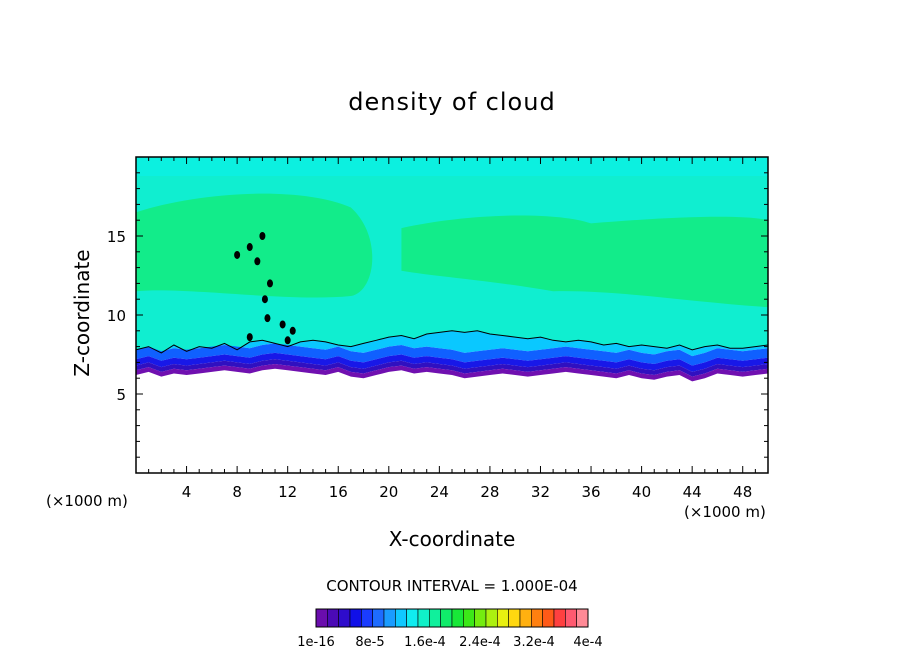  What do you see at coordinates (254, 245) in the screenshot?
I see `cloud-core-left` at bounding box center [254, 245].